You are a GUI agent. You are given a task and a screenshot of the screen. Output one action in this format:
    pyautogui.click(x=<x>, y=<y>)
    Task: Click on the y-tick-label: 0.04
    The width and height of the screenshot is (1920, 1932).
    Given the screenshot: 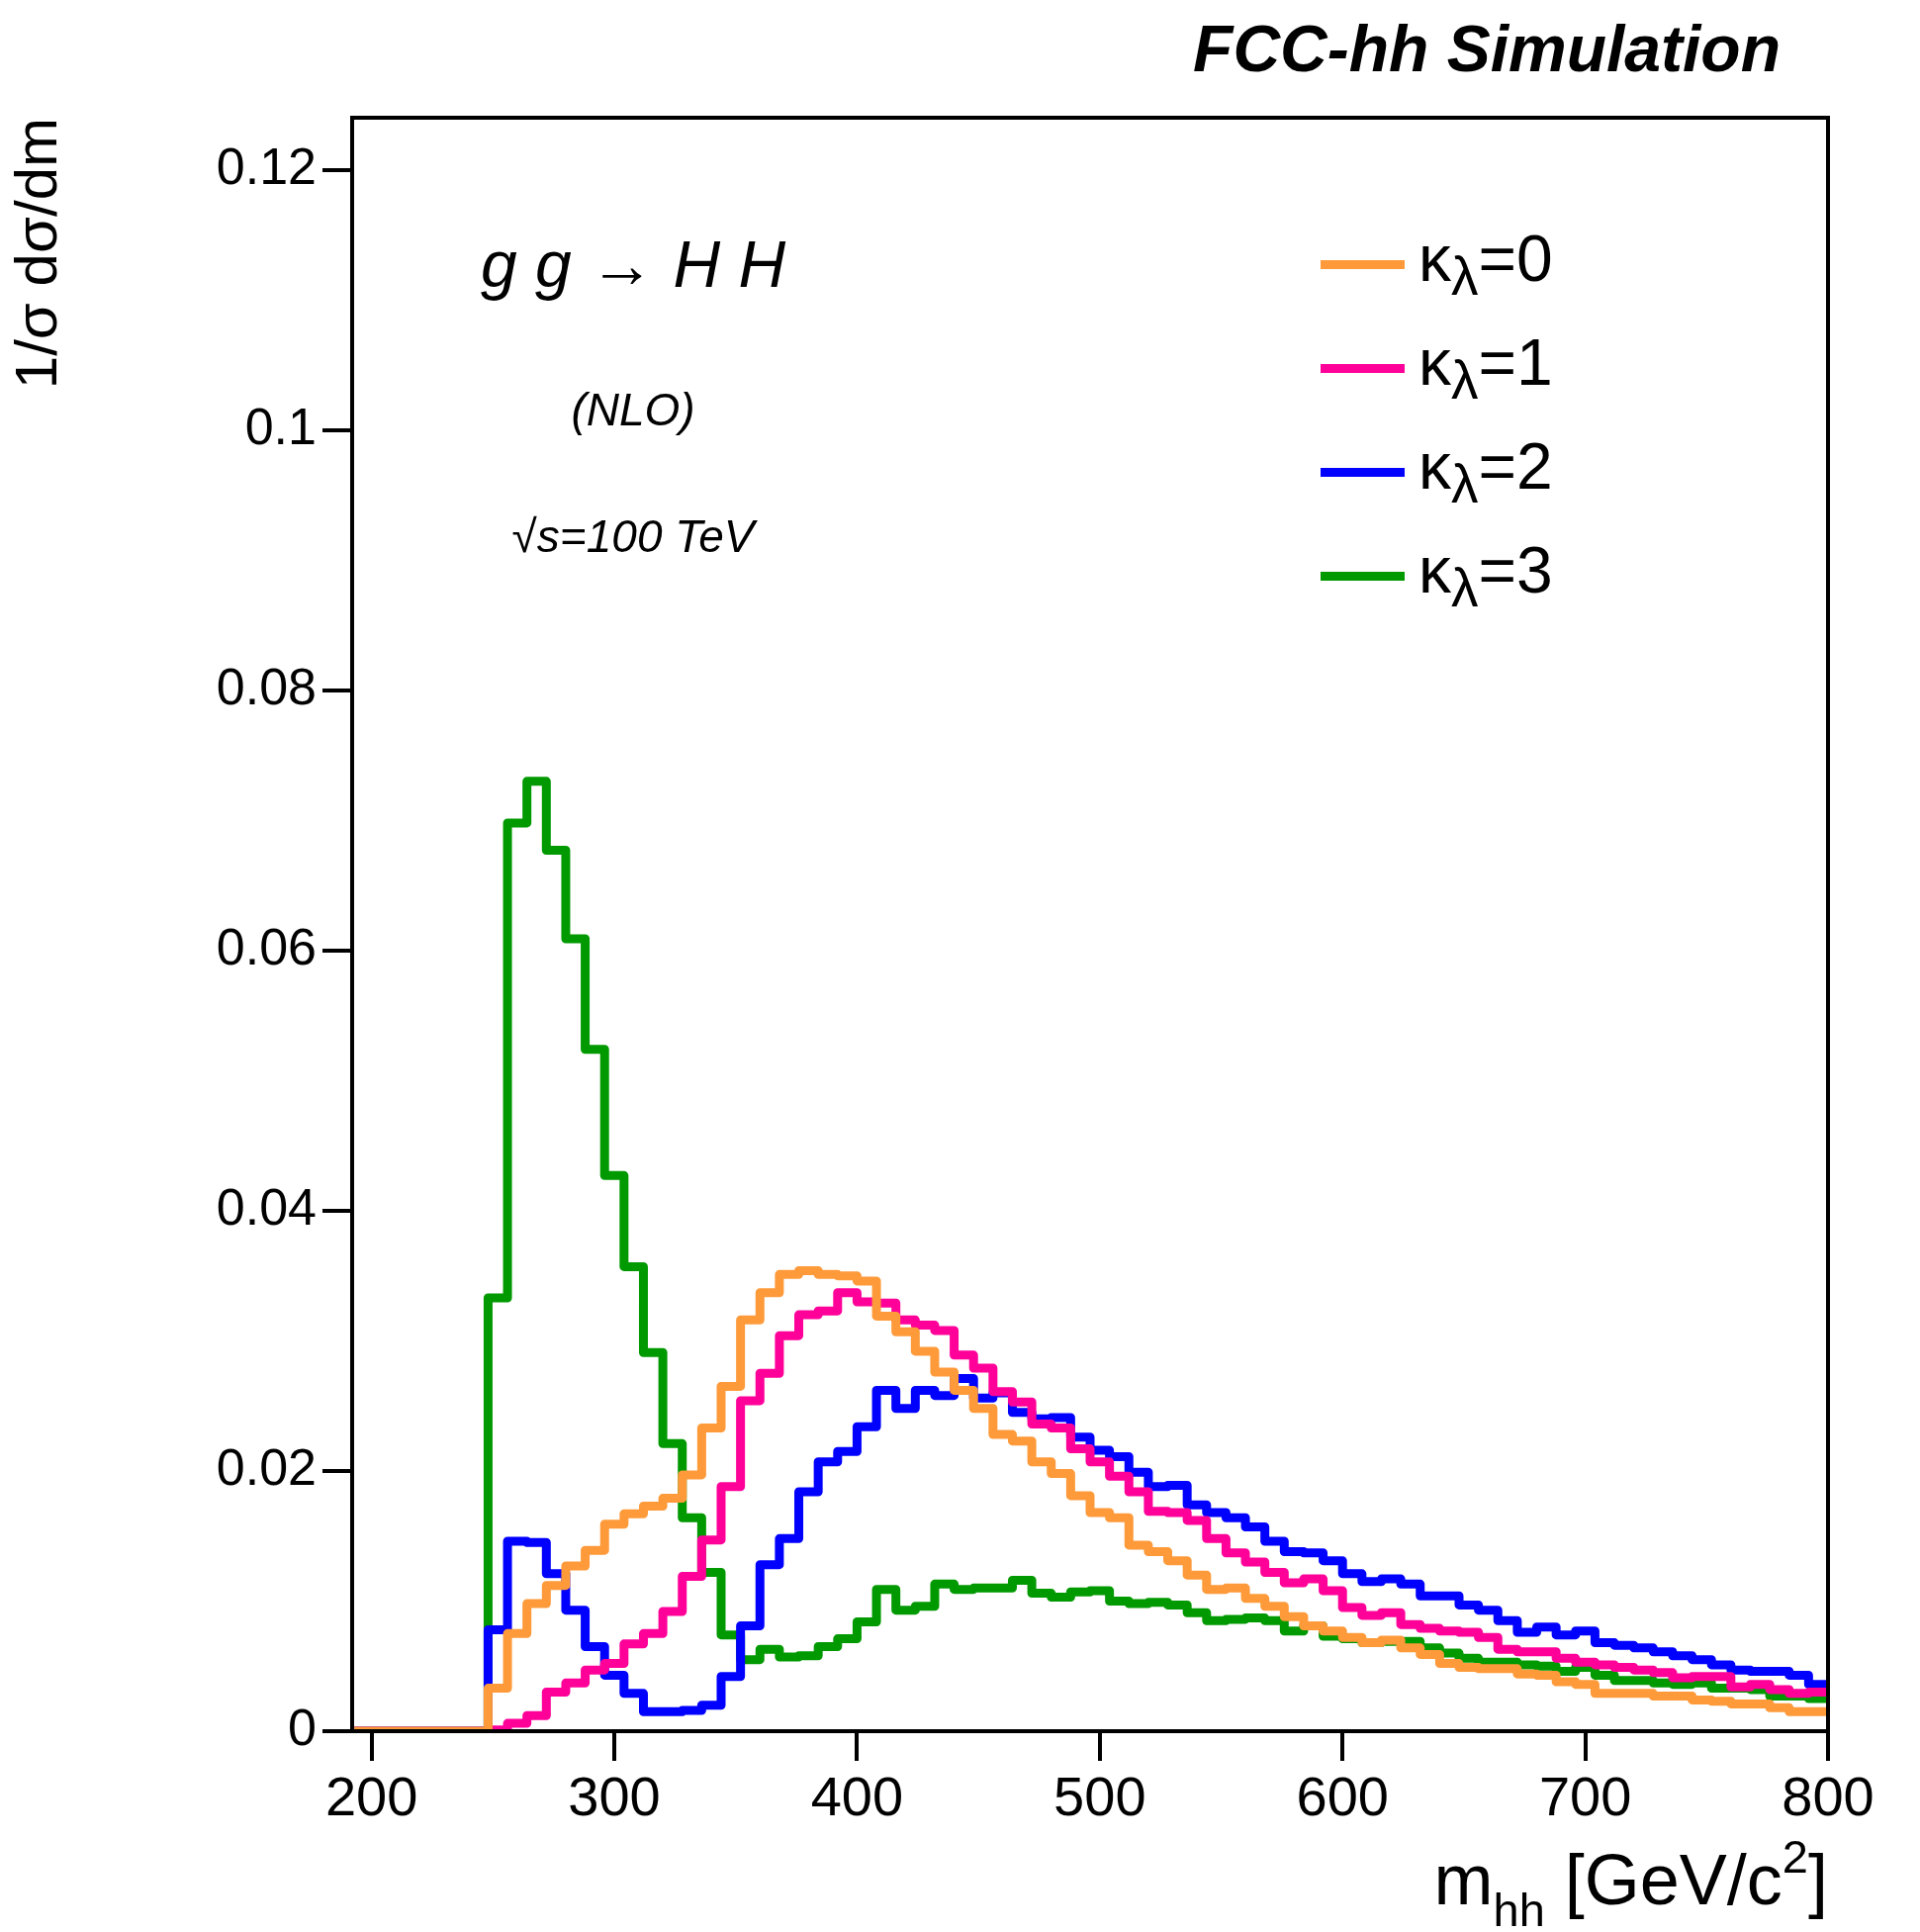 What is the action you would take?
    pyautogui.click(x=266, y=1207)
    